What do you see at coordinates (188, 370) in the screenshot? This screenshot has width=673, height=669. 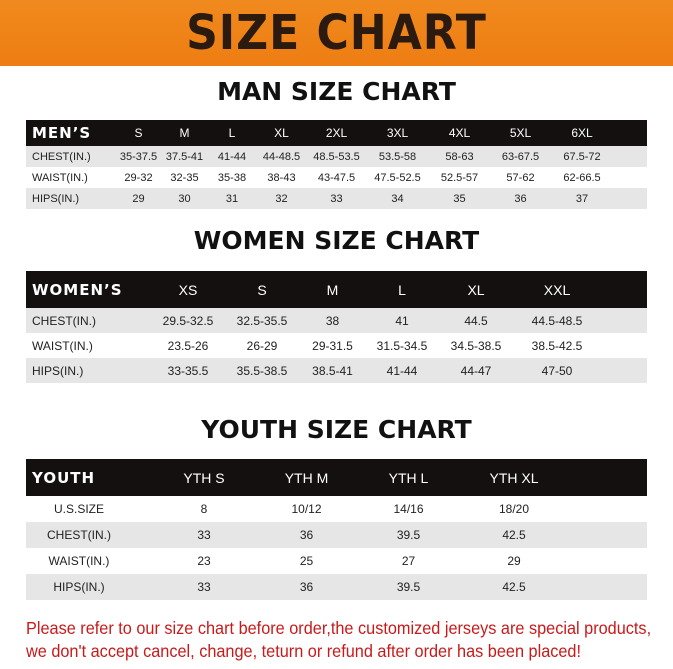 I see `table-cell: 33-35.5` at bounding box center [188, 370].